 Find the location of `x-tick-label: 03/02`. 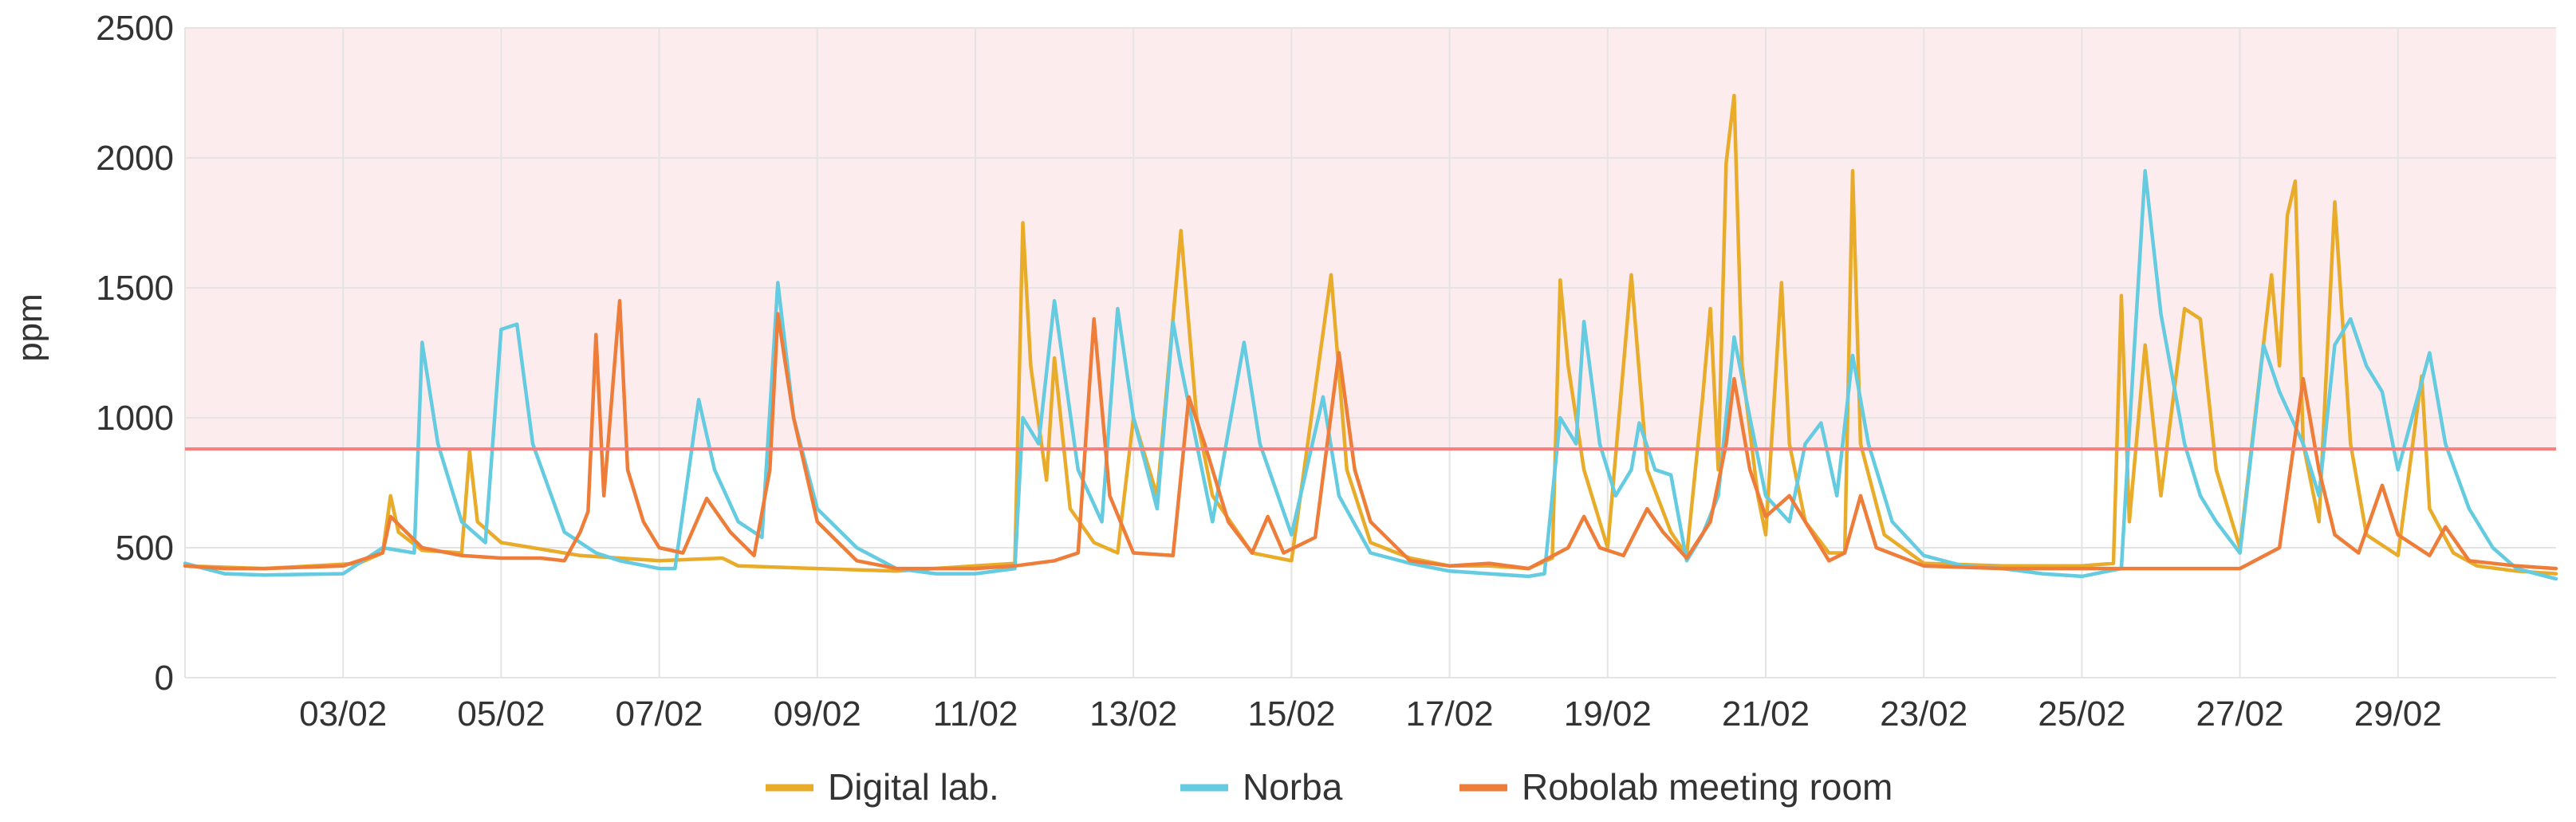

x-tick-label: 03/02 is located at coordinates (343, 714).